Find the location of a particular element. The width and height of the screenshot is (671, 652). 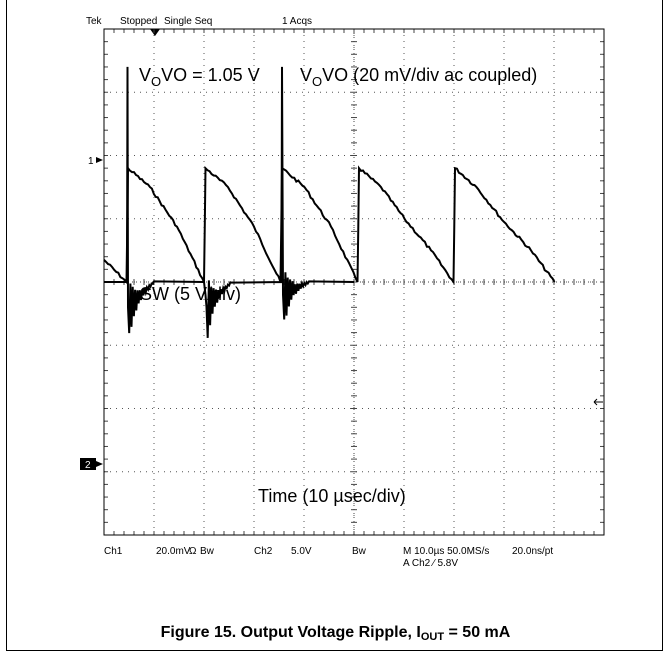

caption-prefix: Figure 15. Output Voltage Ripple, I is located at coordinates (290, 632).